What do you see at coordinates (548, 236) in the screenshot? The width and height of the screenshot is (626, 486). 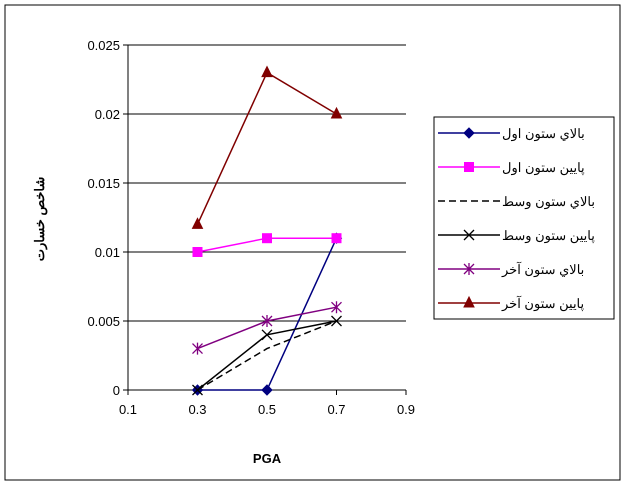 I see `legend-label: پايين ستون وسط` at bounding box center [548, 236].